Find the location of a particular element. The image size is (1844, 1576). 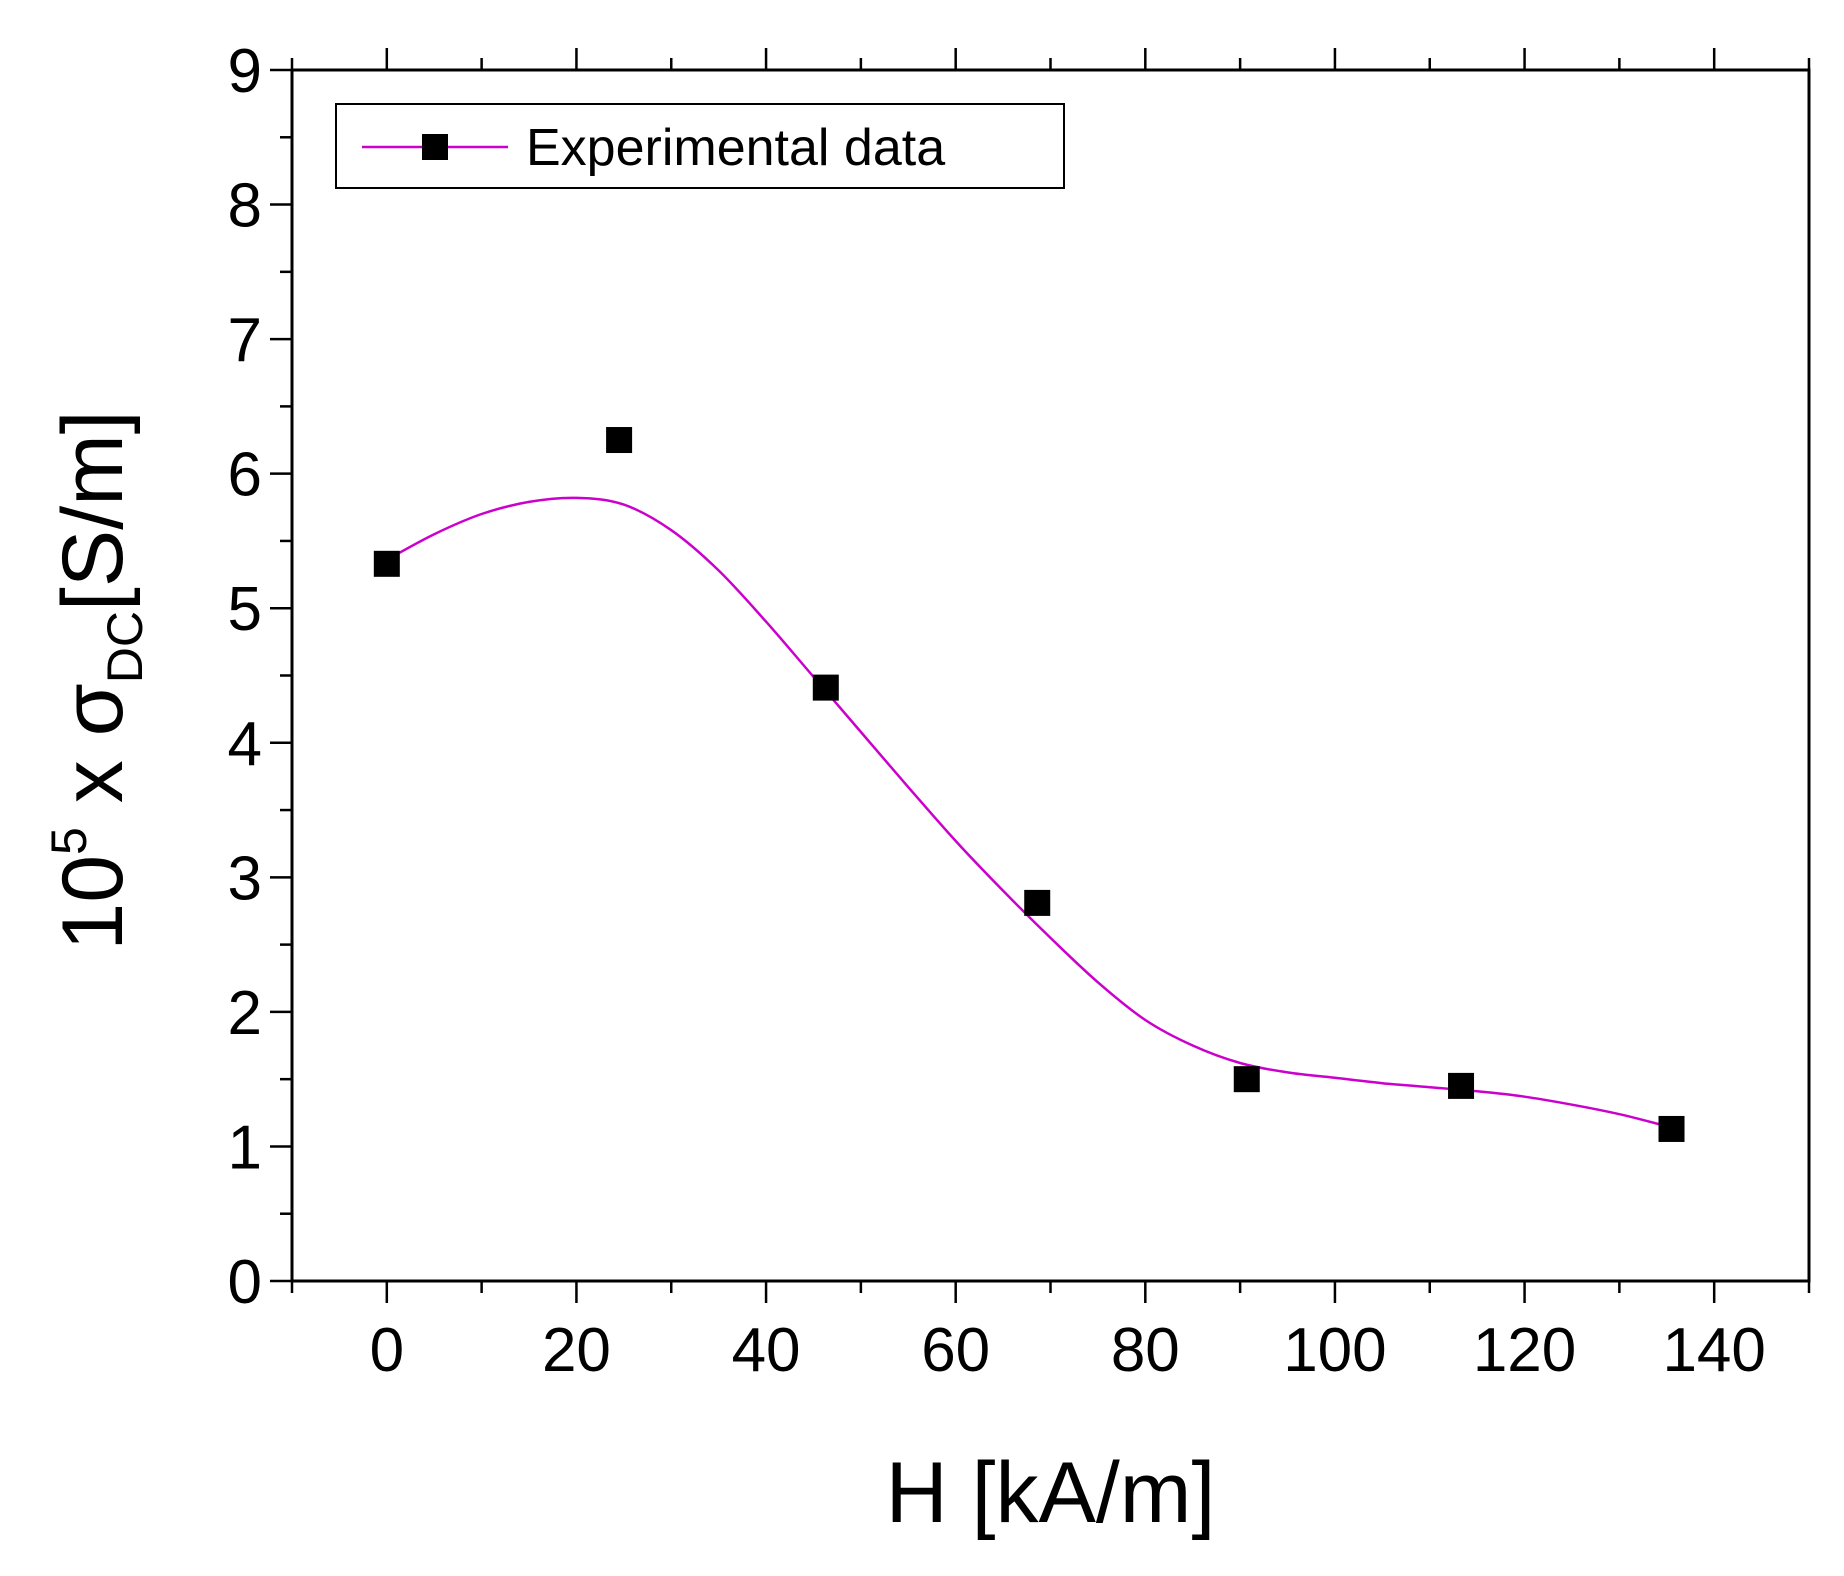

y-tick-label: 5 is located at coordinates (245, 609).